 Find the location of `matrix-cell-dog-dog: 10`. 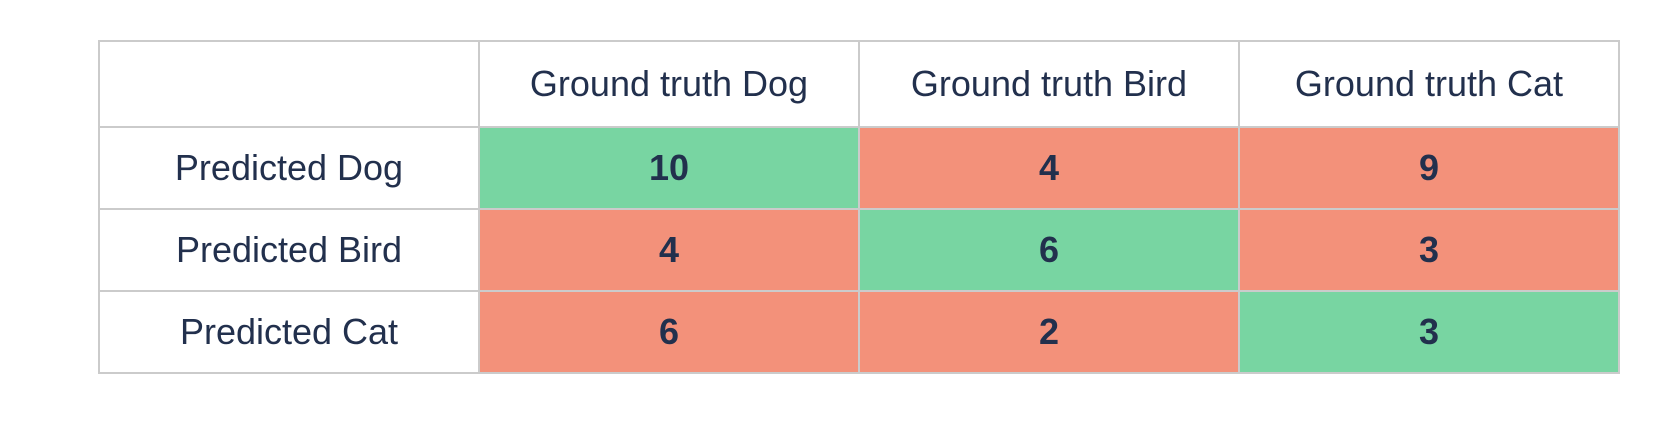

matrix-cell-dog-dog: 10 is located at coordinates (669, 168).